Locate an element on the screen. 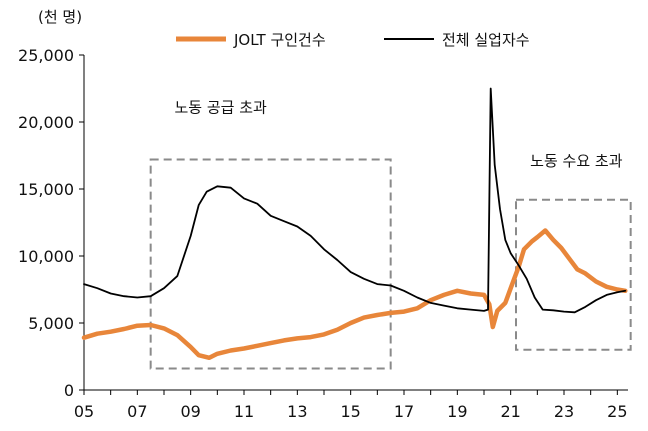 The width and height of the screenshot is (648, 431). x-tick-label: 25 is located at coordinates (617, 411).